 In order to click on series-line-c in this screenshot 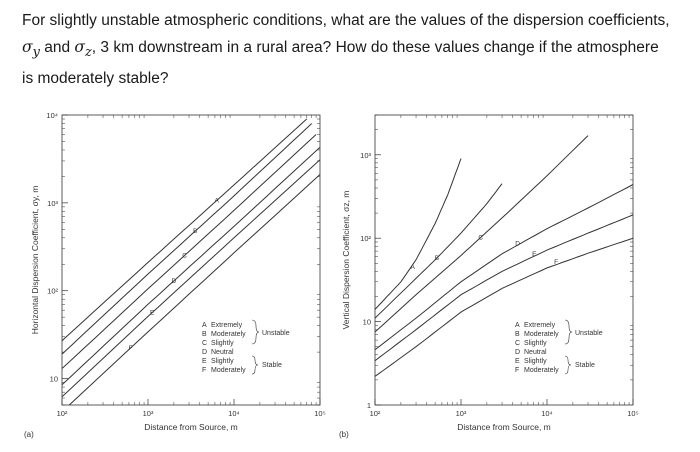, I will do `click(482, 234)`.